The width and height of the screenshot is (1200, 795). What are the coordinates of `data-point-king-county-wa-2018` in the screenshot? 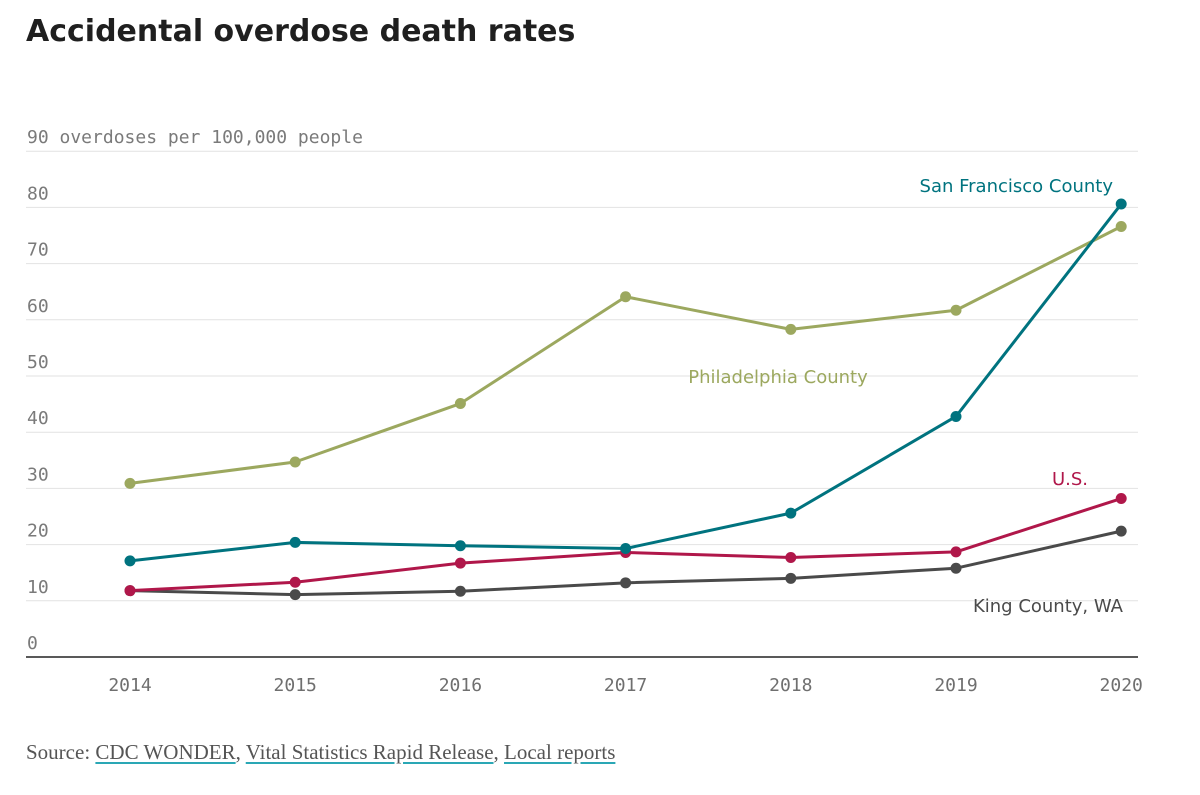 It's located at (791, 578).